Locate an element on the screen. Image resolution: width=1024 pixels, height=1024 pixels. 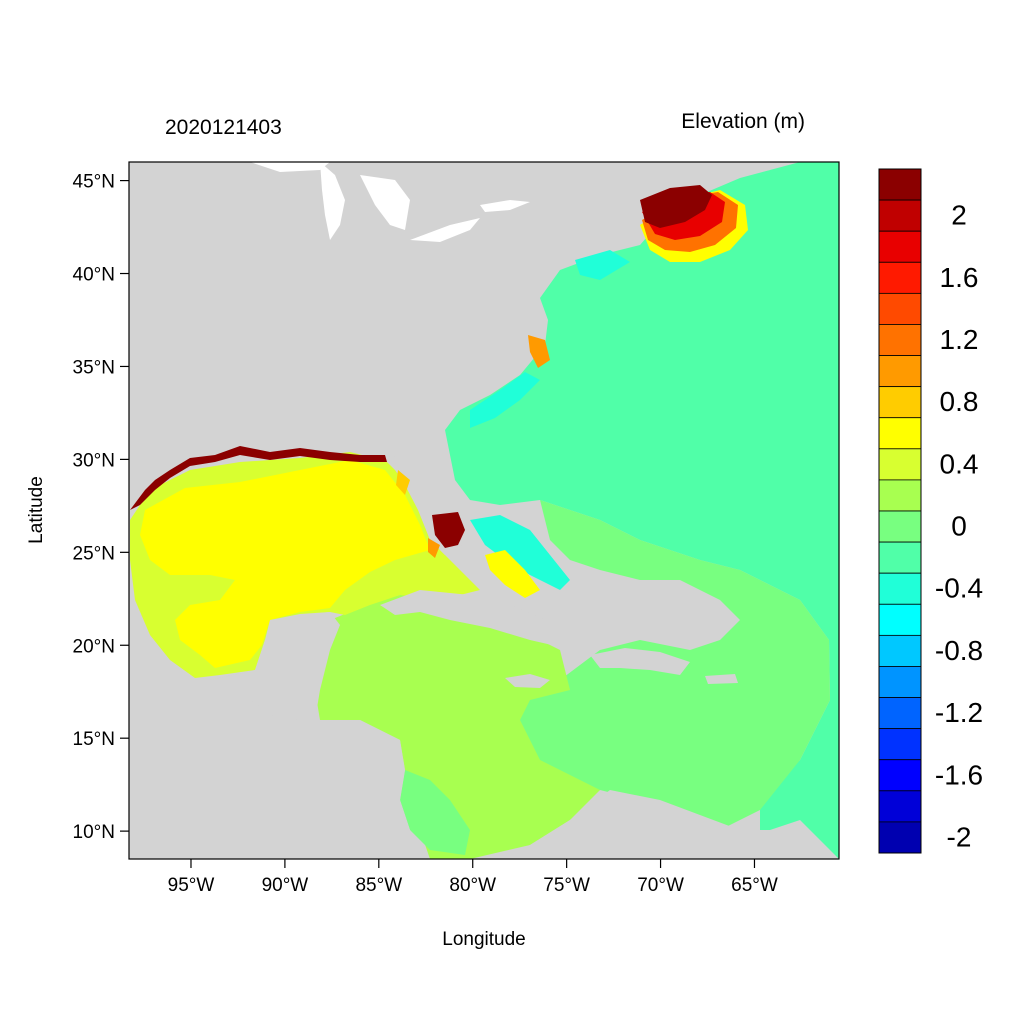
carolina-coast-water is located at coordinates (505, 400).